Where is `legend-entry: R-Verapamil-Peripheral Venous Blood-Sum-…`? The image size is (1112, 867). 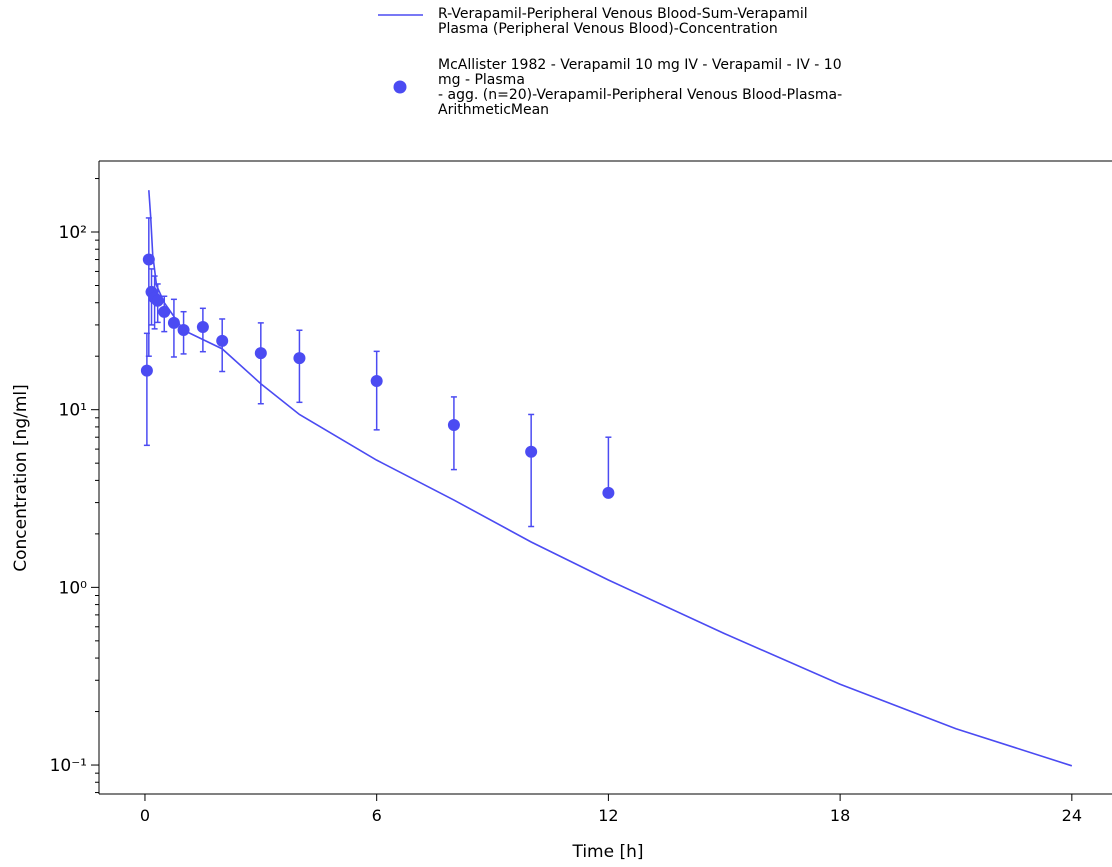 legend-entry: R-Verapamil-Peripheral Venous Blood-Sum-… is located at coordinates (623, 21).